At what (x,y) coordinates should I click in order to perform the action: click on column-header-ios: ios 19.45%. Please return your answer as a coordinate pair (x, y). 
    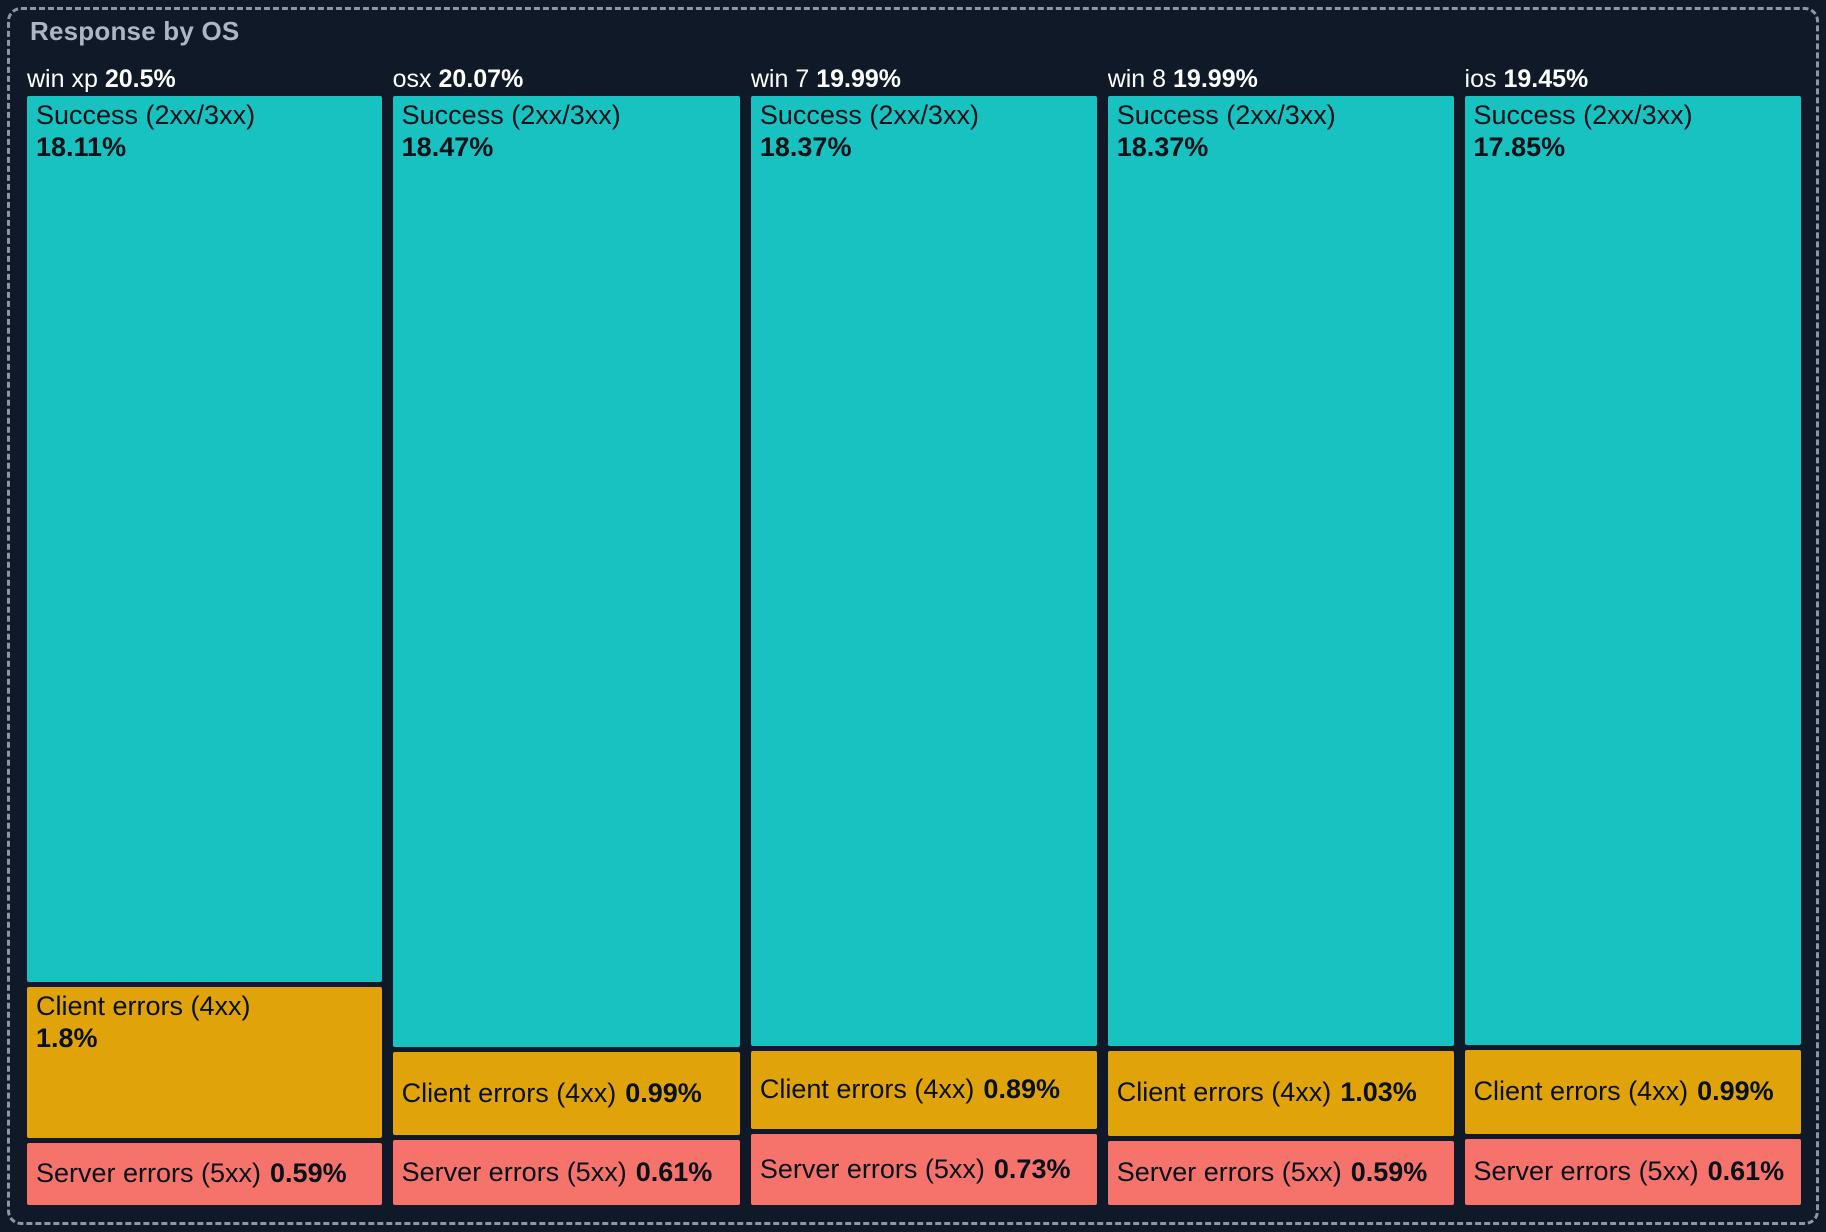
    Looking at the image, I should click on (1633, 79).